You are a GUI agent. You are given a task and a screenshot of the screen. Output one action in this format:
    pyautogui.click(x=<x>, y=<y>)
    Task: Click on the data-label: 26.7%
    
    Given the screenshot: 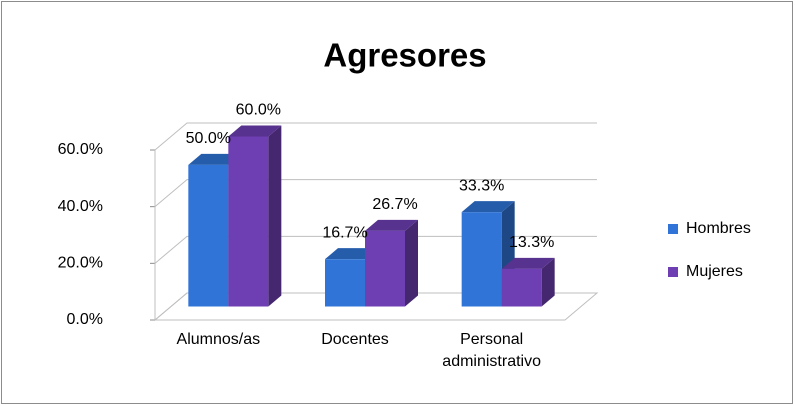 What is the action you would take?
    pyautogui.click(x=394, y=204)
    